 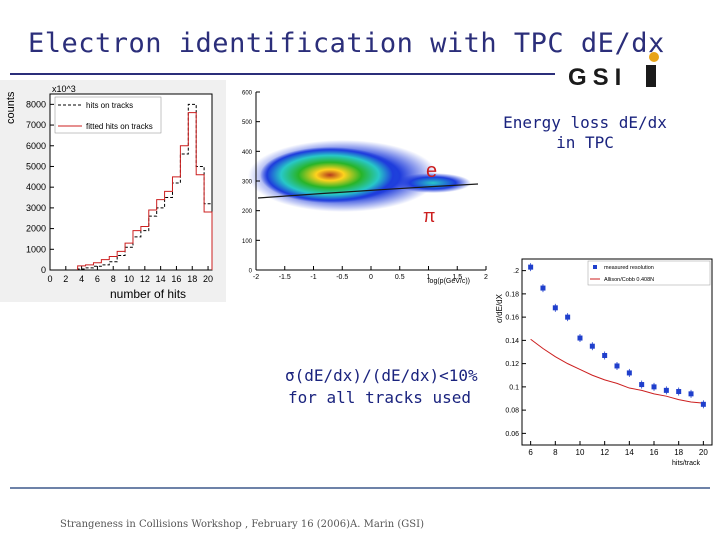 I want to click on heatmap-xtick-label: -1, so click(x=313, y=277).